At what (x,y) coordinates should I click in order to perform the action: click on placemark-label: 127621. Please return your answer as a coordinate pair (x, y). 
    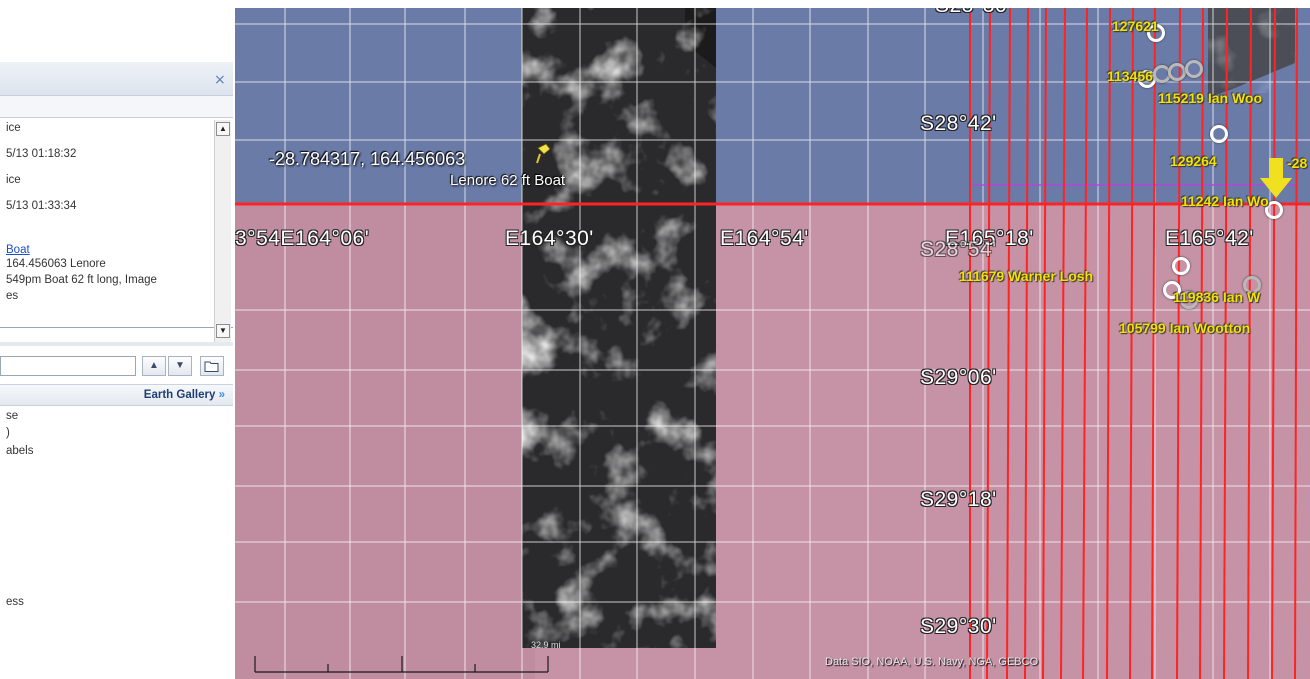
    Looking at the image, I should click on (1135, 26).